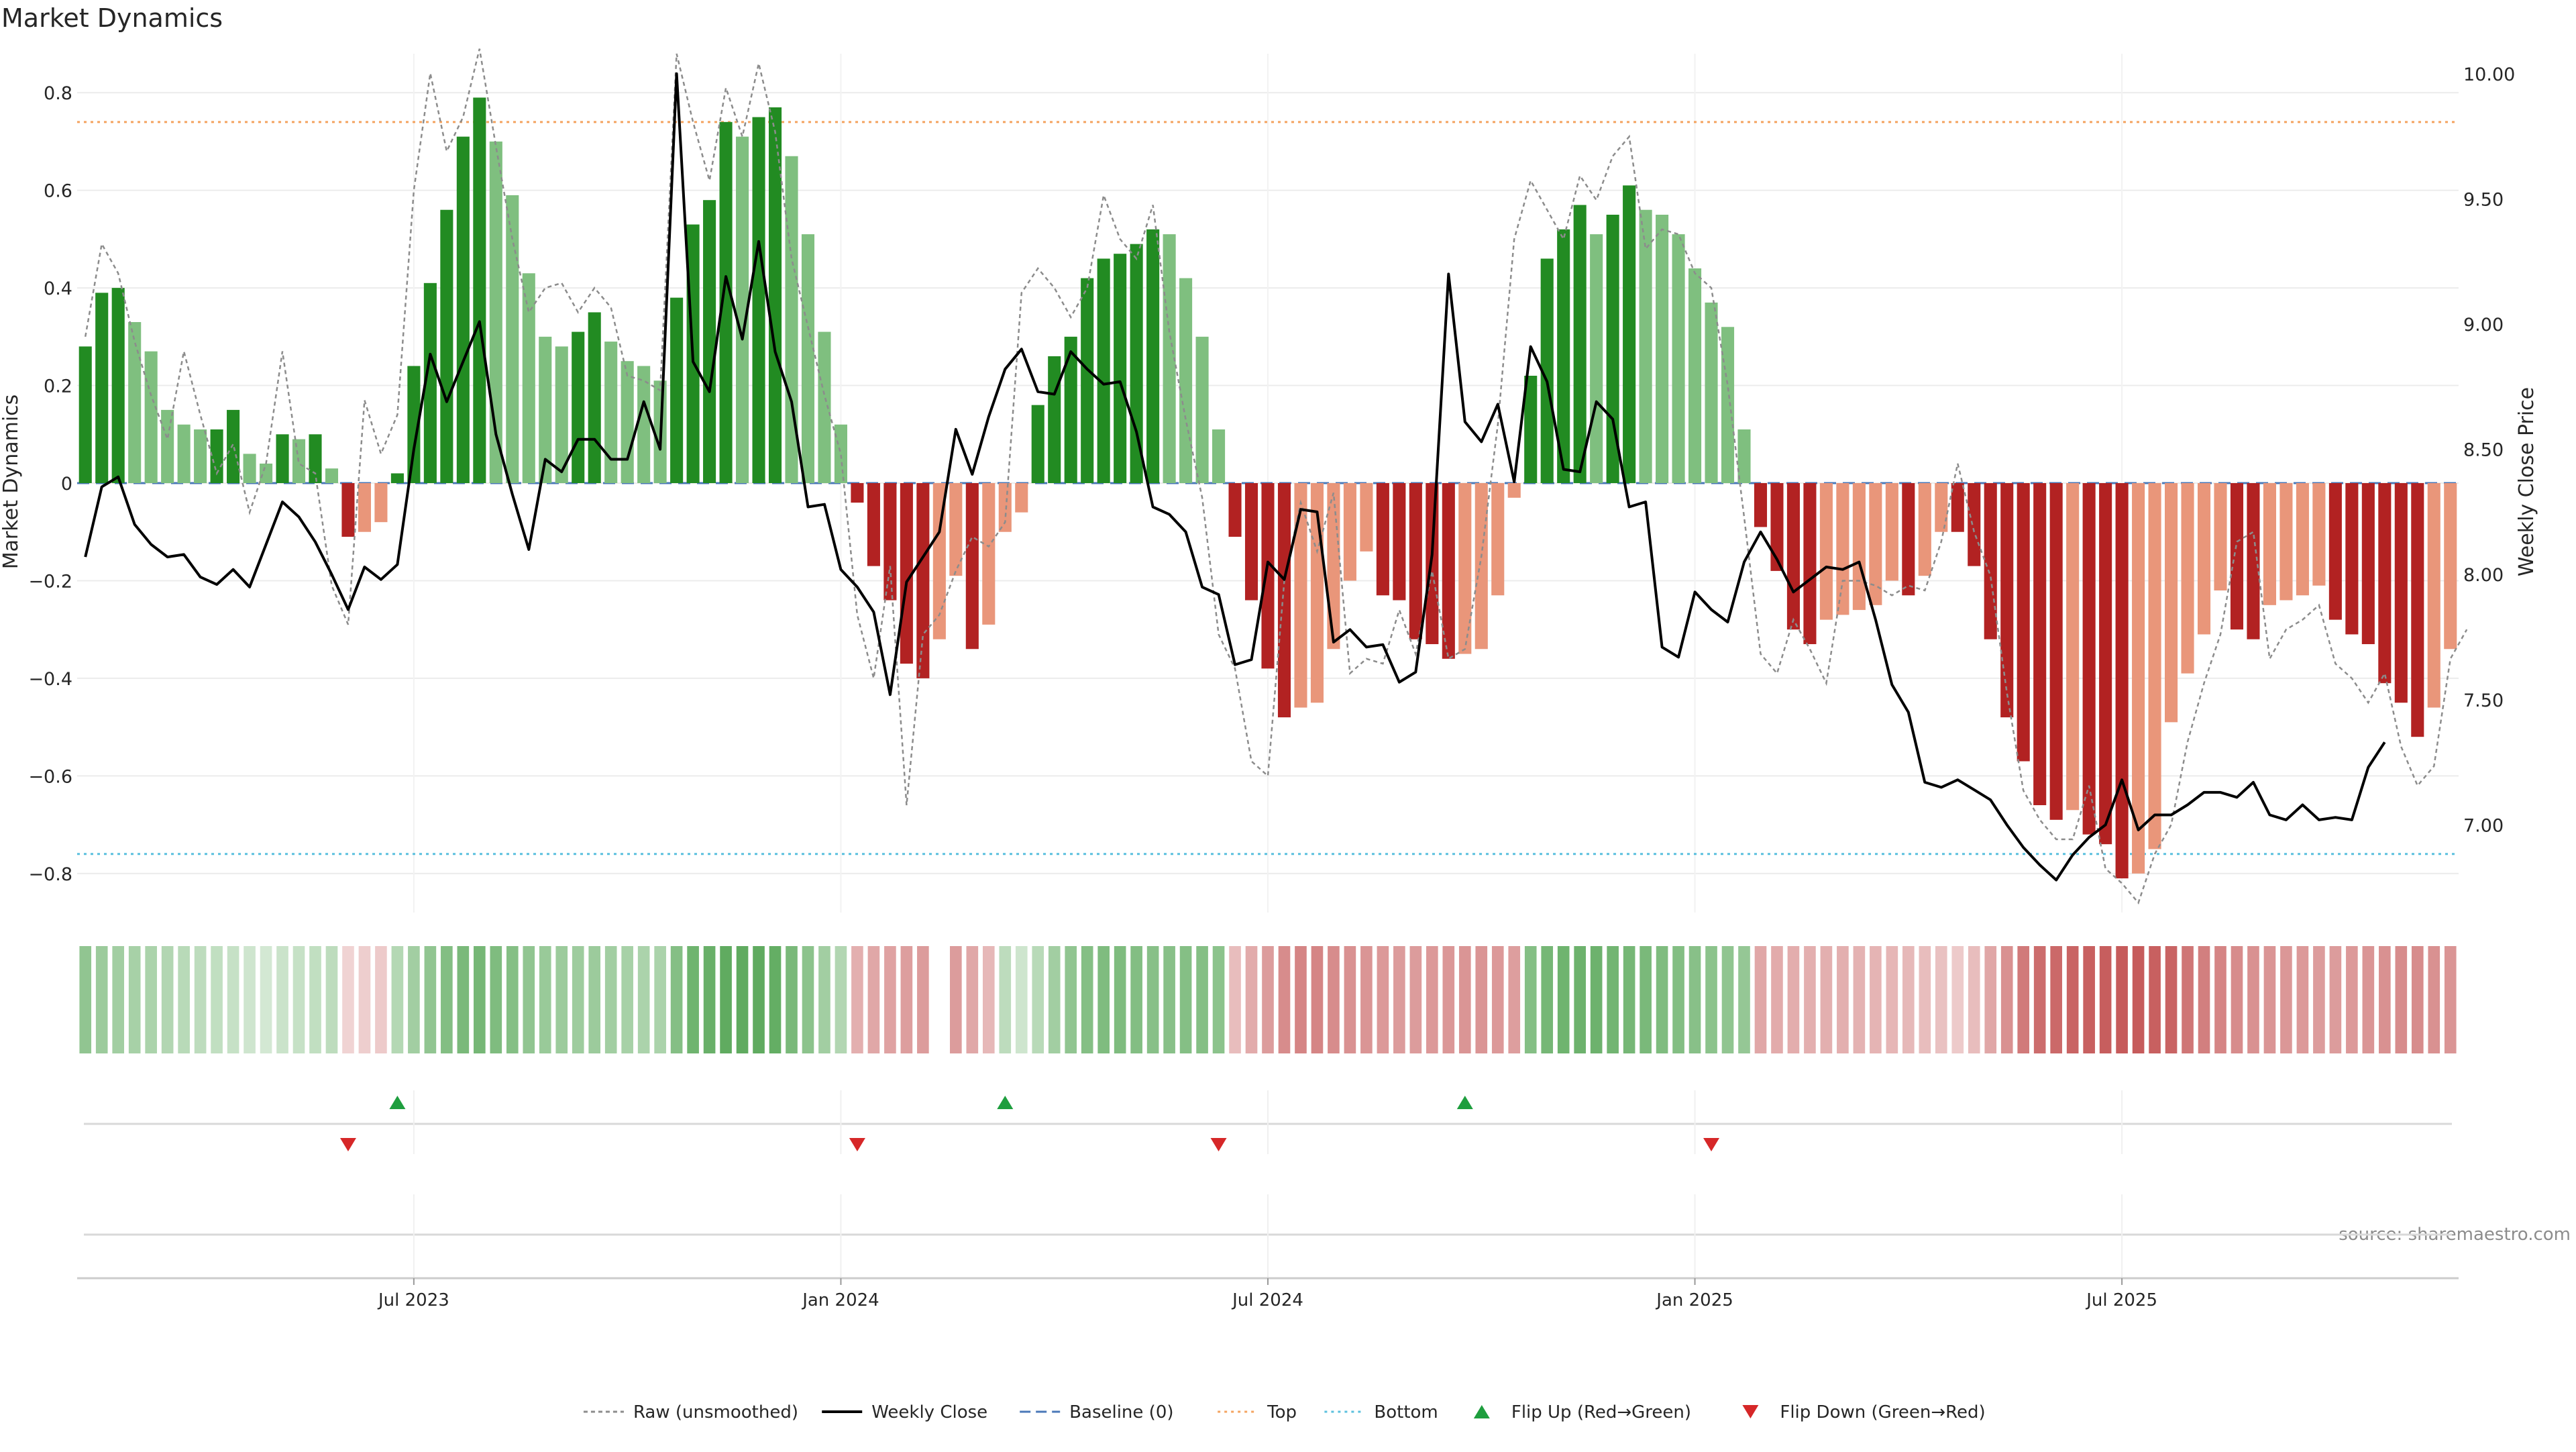 The height and width of the screenshot is (1452, 2576). Describe the element at coordinates (1582, 1412) in the screenshot. I see `legend-item-flip_up: Flip Up (Red→Green)` at that location.